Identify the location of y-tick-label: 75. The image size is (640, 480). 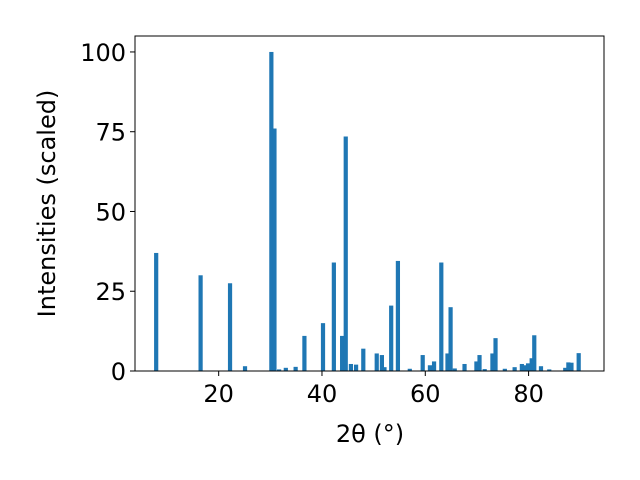
(110, 133).